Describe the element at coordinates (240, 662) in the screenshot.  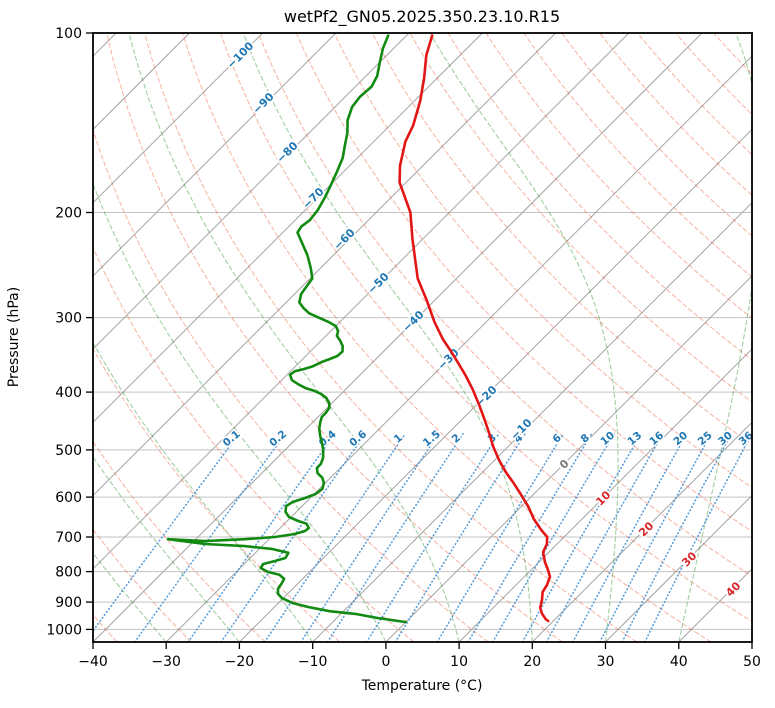
I see `x-tick-label: −20` at that location.